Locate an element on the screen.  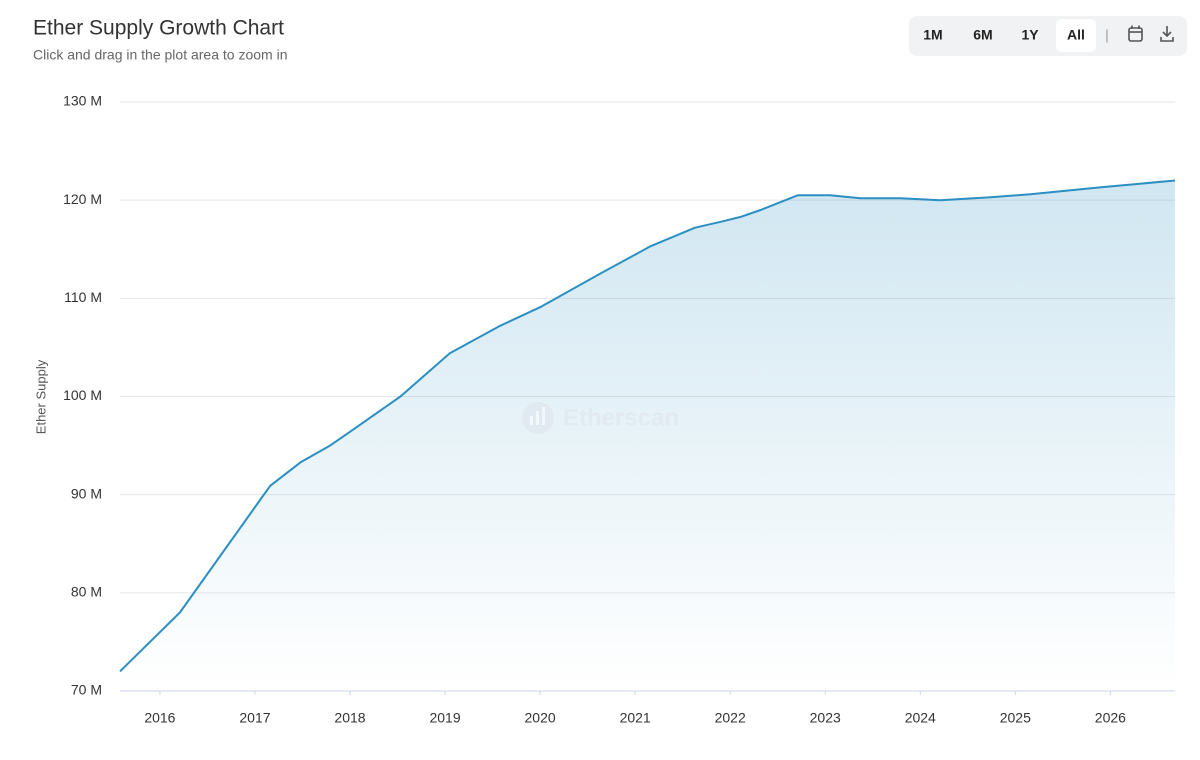
selected-bg is located at coordinates (1076, 35).